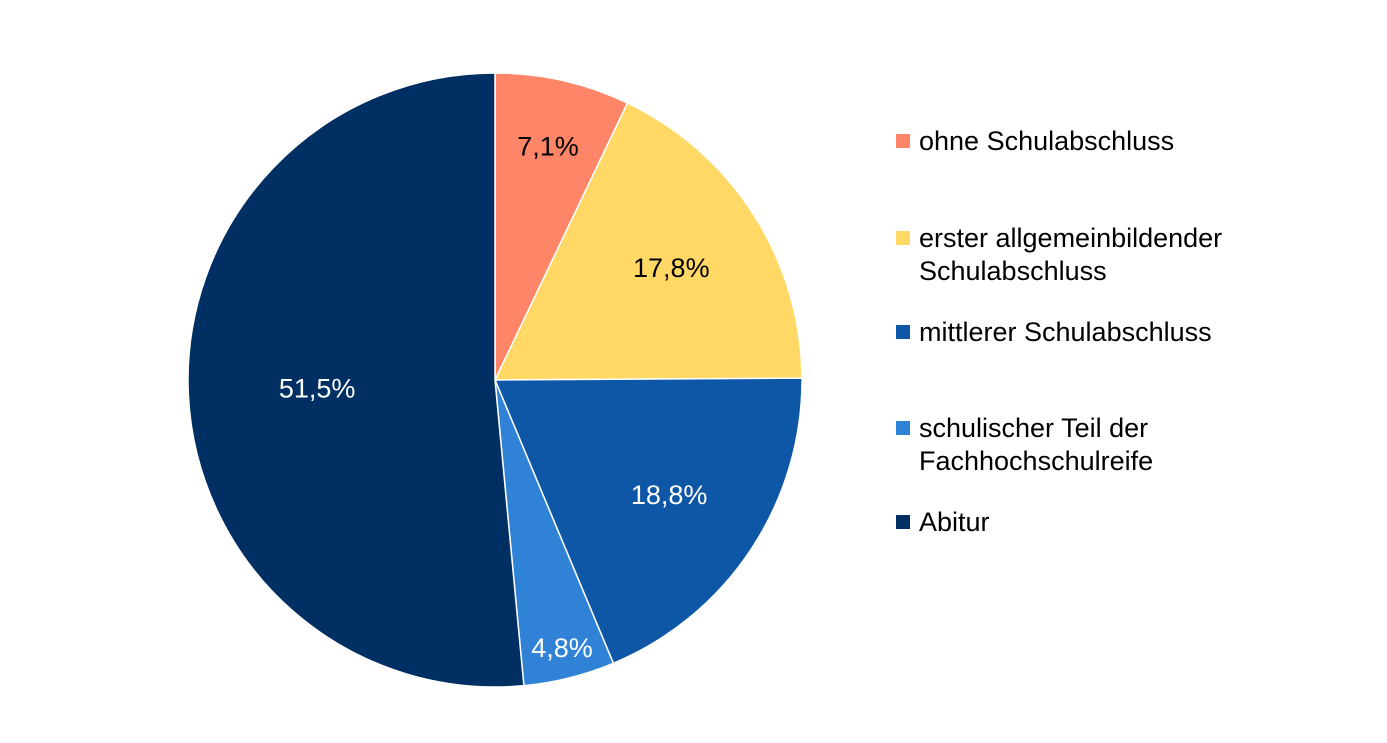  What do you see at coordinates (648, 241) in the screenshot?
I see `pie-slice-erster-allgemeinbildender-schulabschluss` at bounding box center [648, 241].